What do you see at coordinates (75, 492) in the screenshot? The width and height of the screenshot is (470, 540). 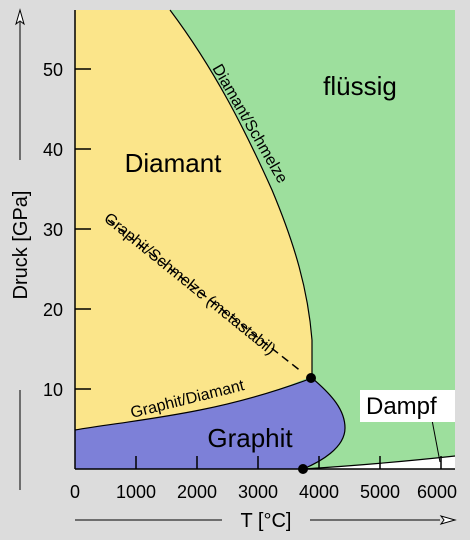 I see `x-tick-label: 0` at bounding box center [75, 492].